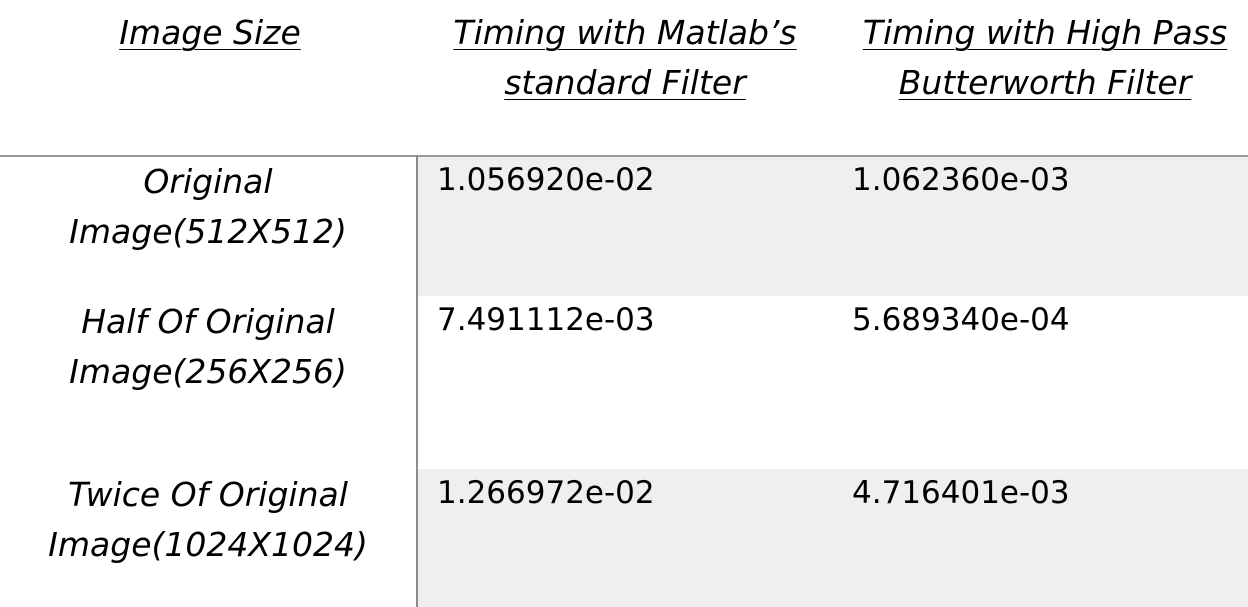 Image resolution: width=1248 pixels, height=607 pixels. Describe the element at coordinates (208, 371) in the screenshot. I see `row-2-label-line2: Image(256X256)` at that location.